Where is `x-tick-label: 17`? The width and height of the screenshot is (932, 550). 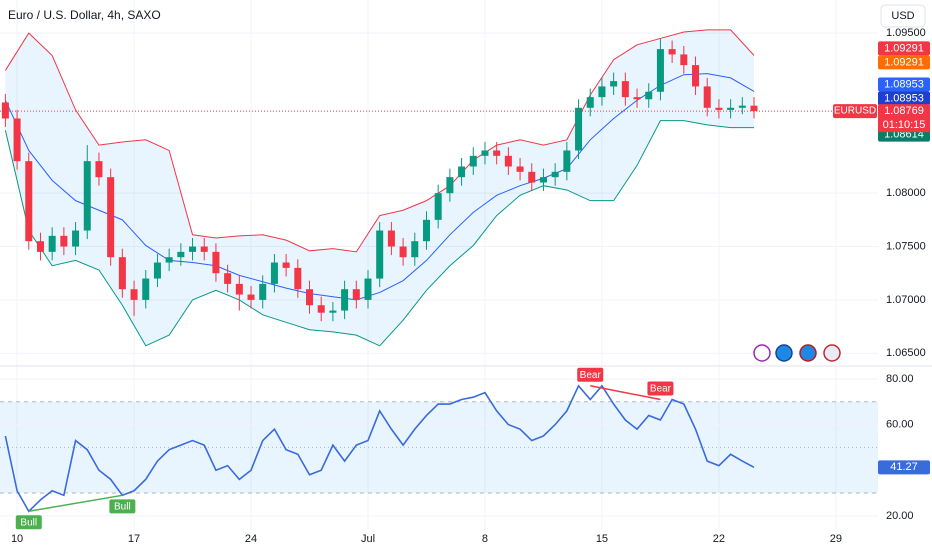
x-tick-label: 17 is located at coordinates (134, 539).